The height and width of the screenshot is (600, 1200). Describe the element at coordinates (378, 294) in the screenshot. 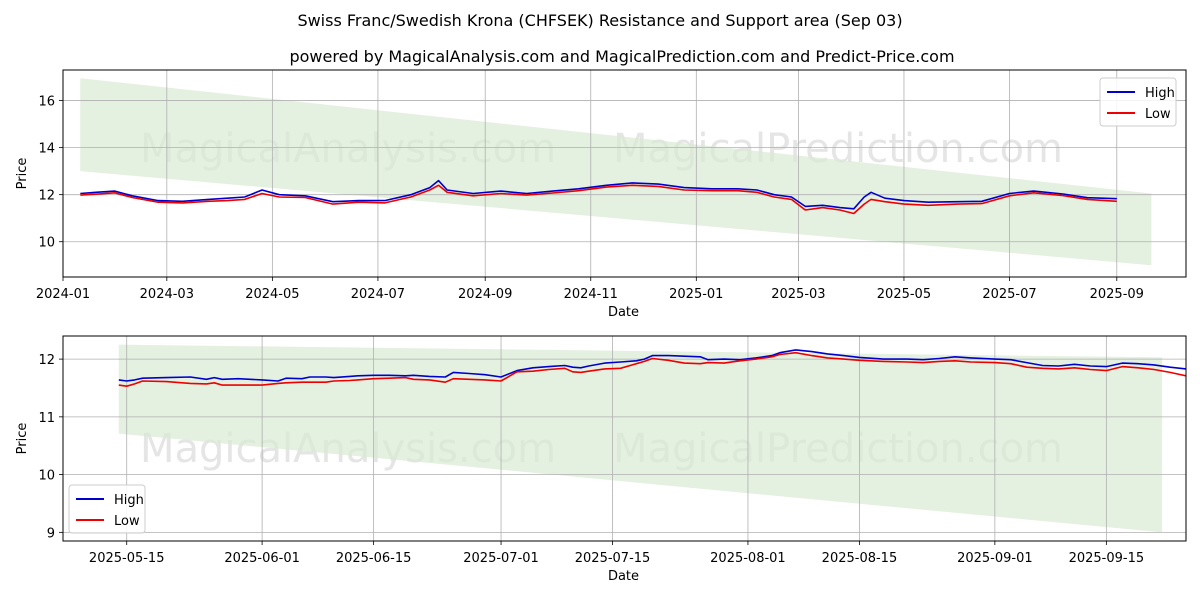

I see `x-tick-label: 2024-07` at that location.